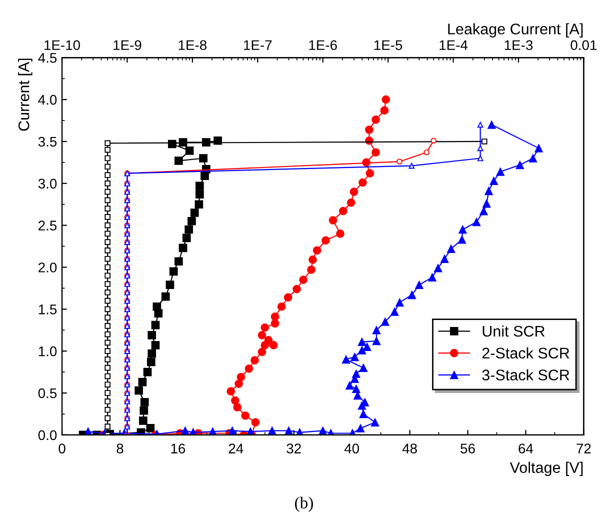 This screenshot has height=524, width=608. Describe the element at coordinates (546, 469) in the screenshot. I see `x-axis-title: Voltage [V]` at that location.